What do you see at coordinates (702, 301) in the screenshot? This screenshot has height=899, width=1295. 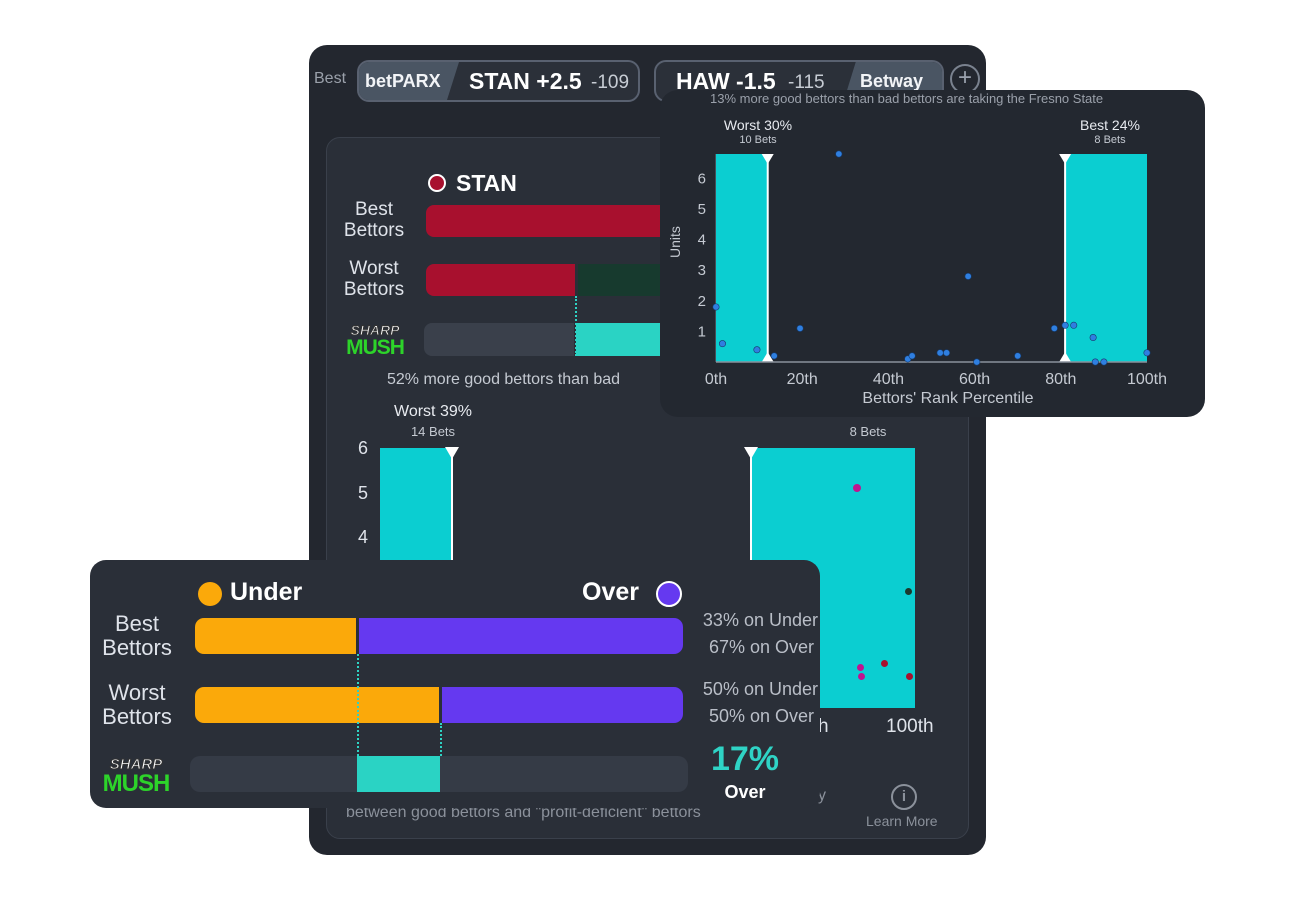 I see `y-tick-label: 2` at bounding box center [702, 301].